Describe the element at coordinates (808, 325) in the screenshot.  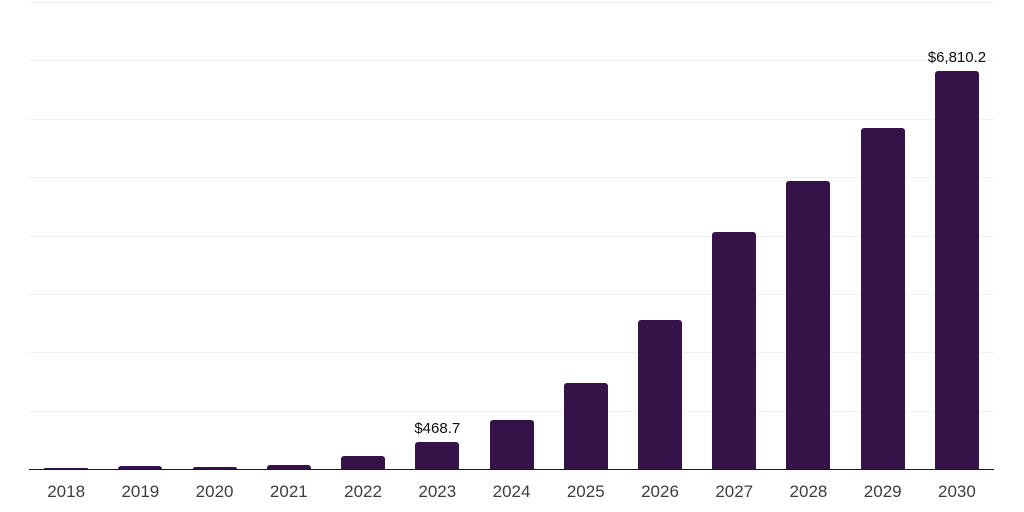
I see `bar-2028` at that location.